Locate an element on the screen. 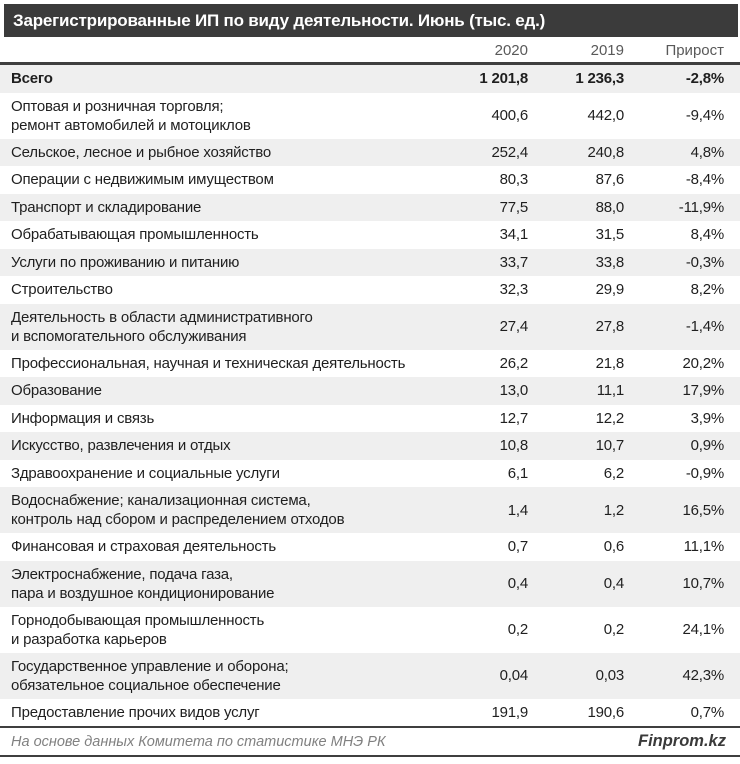 The height and width of the screenshot is (764, 740). growth-value: 20,2% is located at coordinates (703, 363).